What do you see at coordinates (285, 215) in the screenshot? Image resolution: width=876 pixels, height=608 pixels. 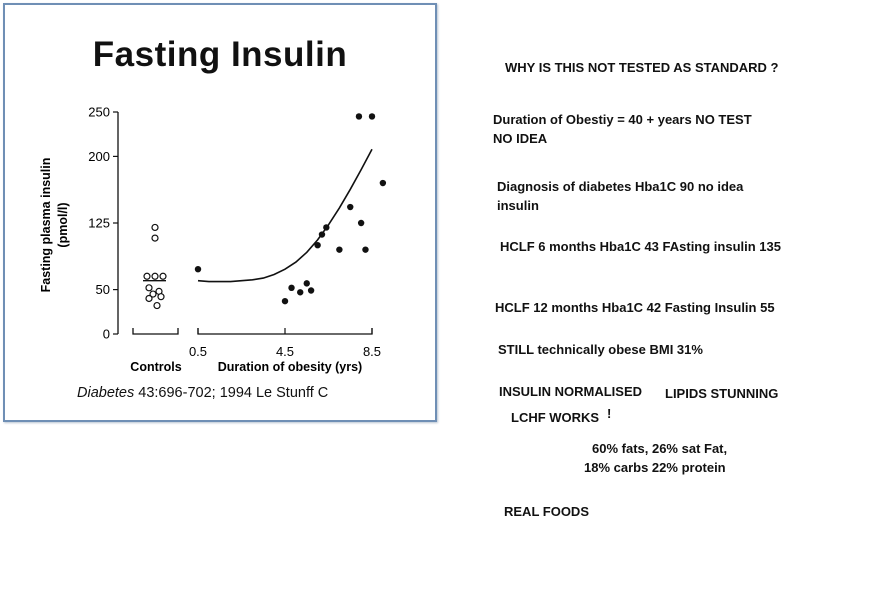 I see `trend-curve` at bounding box center [285, 215].